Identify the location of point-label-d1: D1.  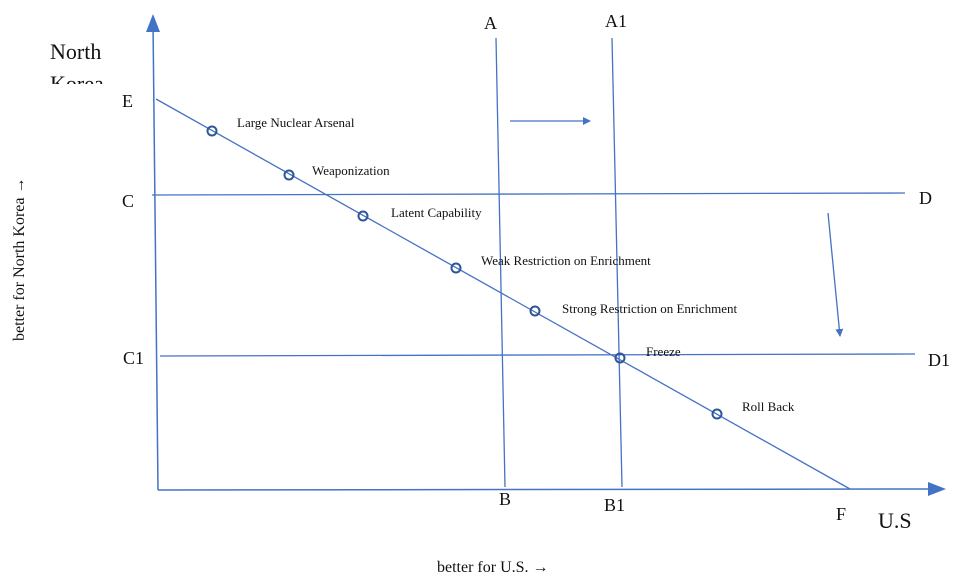
(939, 360).